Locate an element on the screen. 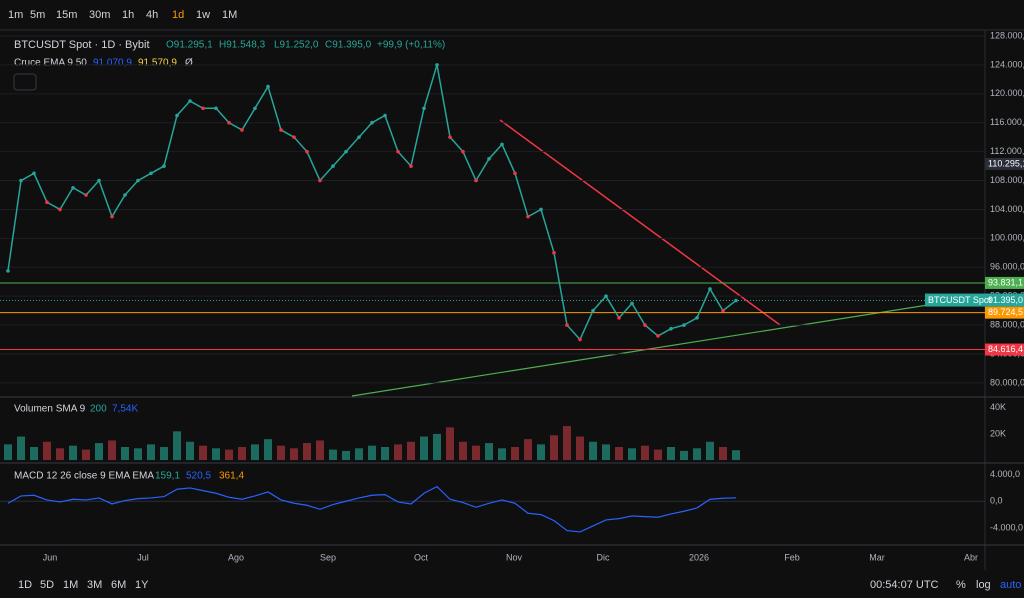 The image size is (1024, 598). last-value: 91.395,0 is located at coordinates (1005, 300).